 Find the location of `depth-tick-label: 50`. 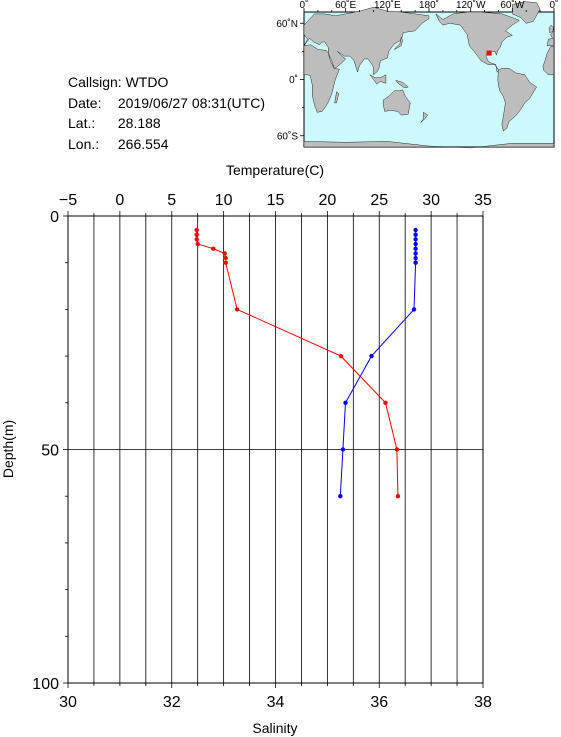

depth-tick-label: 50 is located at coordinates (50, 451).